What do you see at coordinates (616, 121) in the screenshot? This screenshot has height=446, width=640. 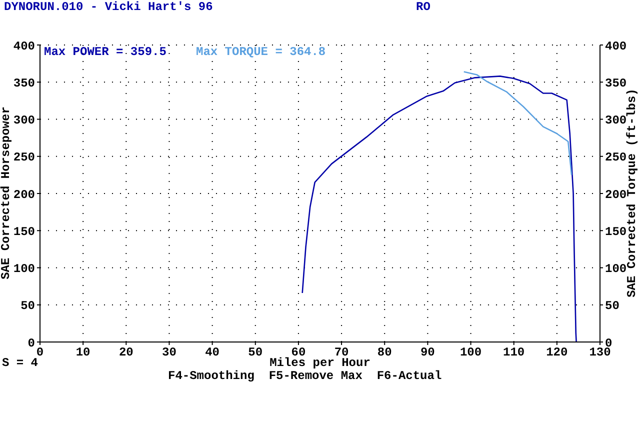 I see `y2-tick-label: 300` at bounding box center [616, 121].